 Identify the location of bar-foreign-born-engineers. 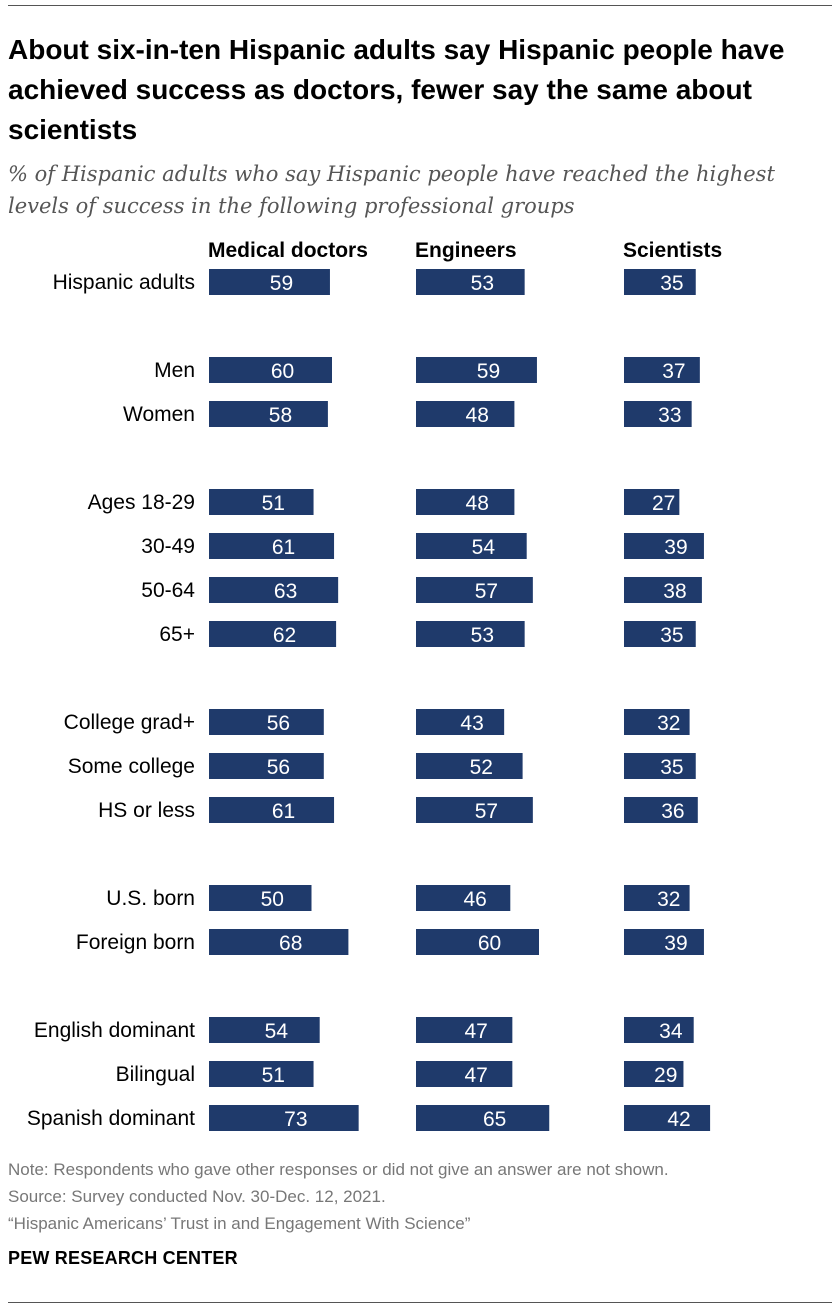
(477, 942).